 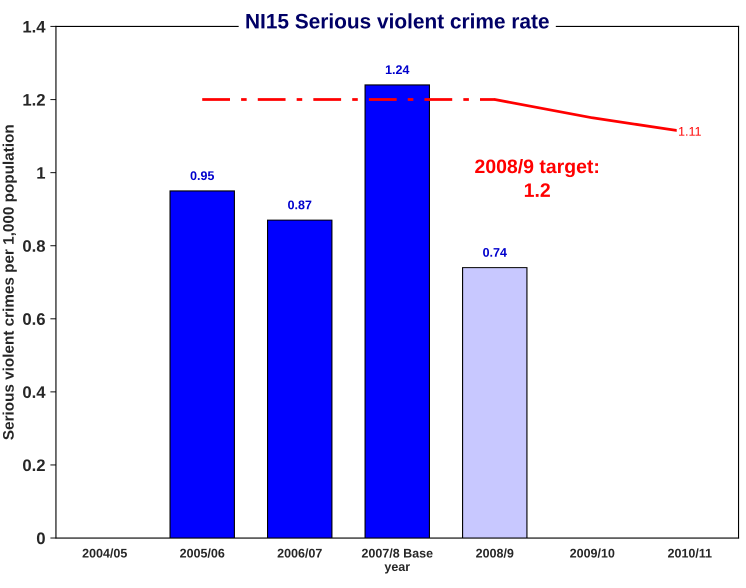 I want to click on x-tick-label: 2009/10, so click(x=592, y=553).